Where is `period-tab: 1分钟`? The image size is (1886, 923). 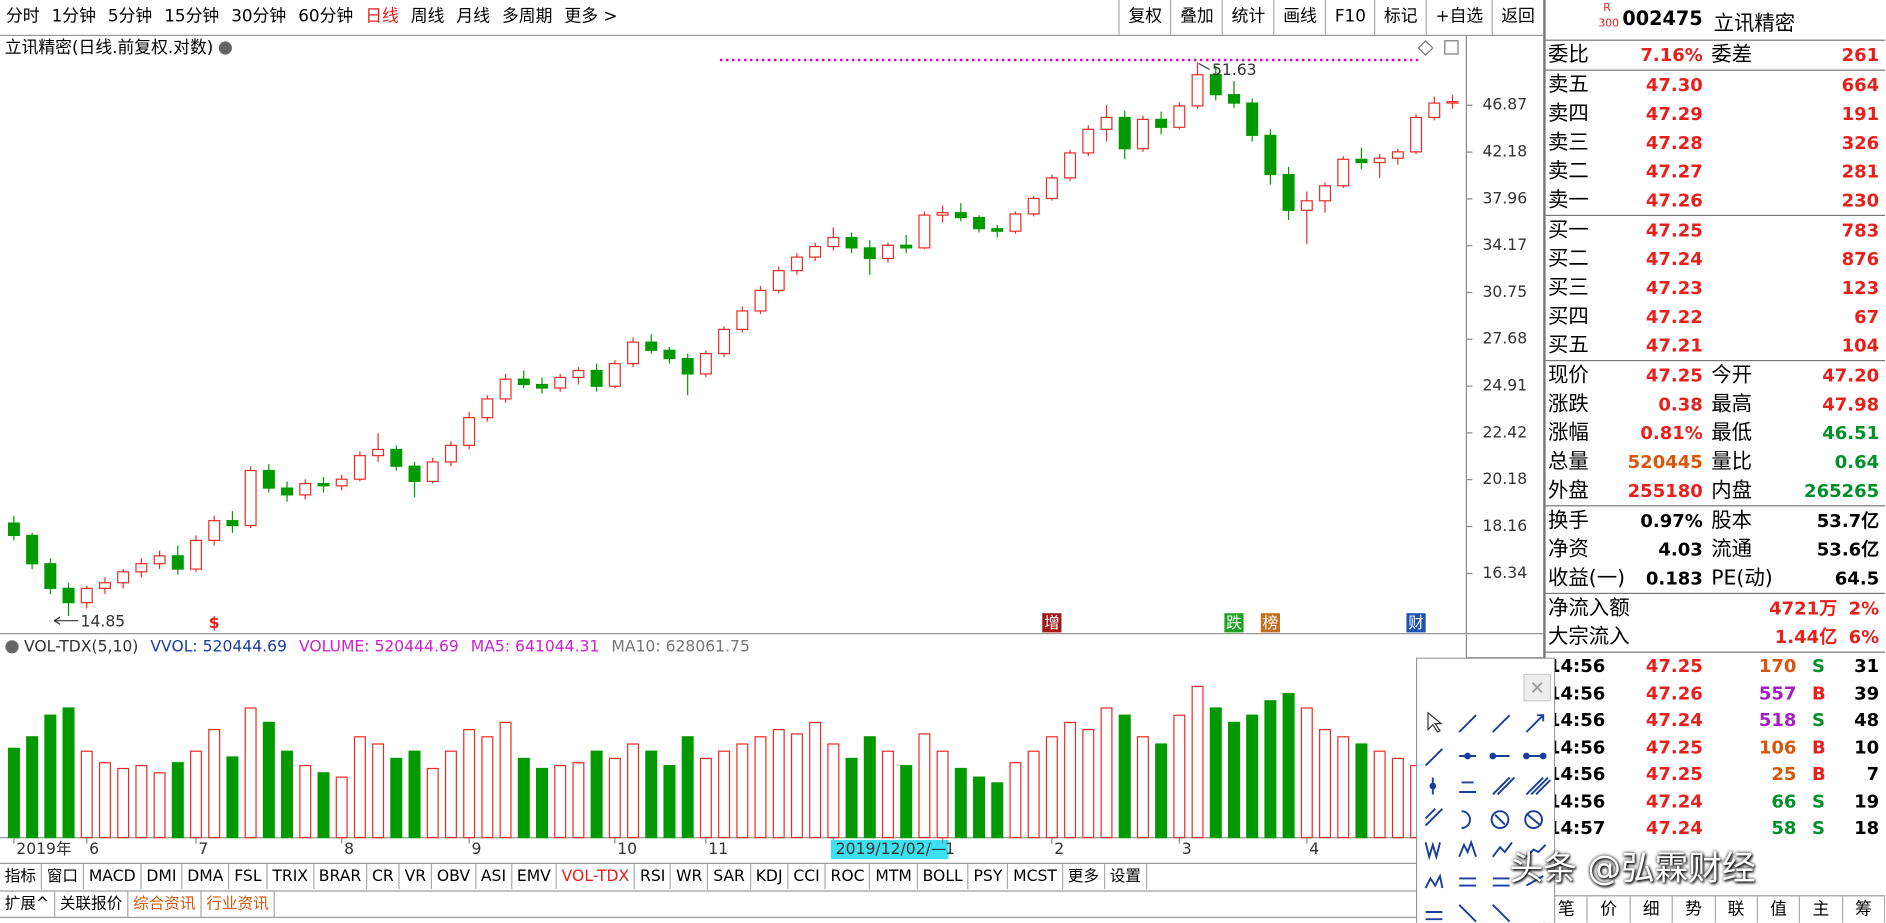
period-tab: 1分钟 is located at coordinates (73, 17).